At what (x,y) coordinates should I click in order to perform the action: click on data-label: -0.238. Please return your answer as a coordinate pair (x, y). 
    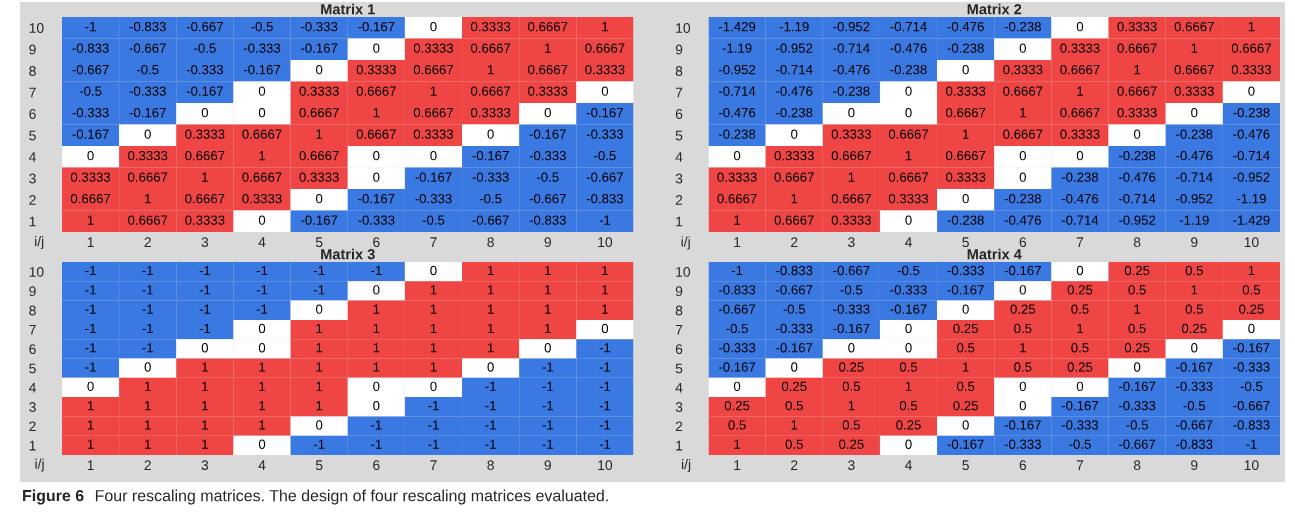
    Looking at the image, I should click on (1022, 198).